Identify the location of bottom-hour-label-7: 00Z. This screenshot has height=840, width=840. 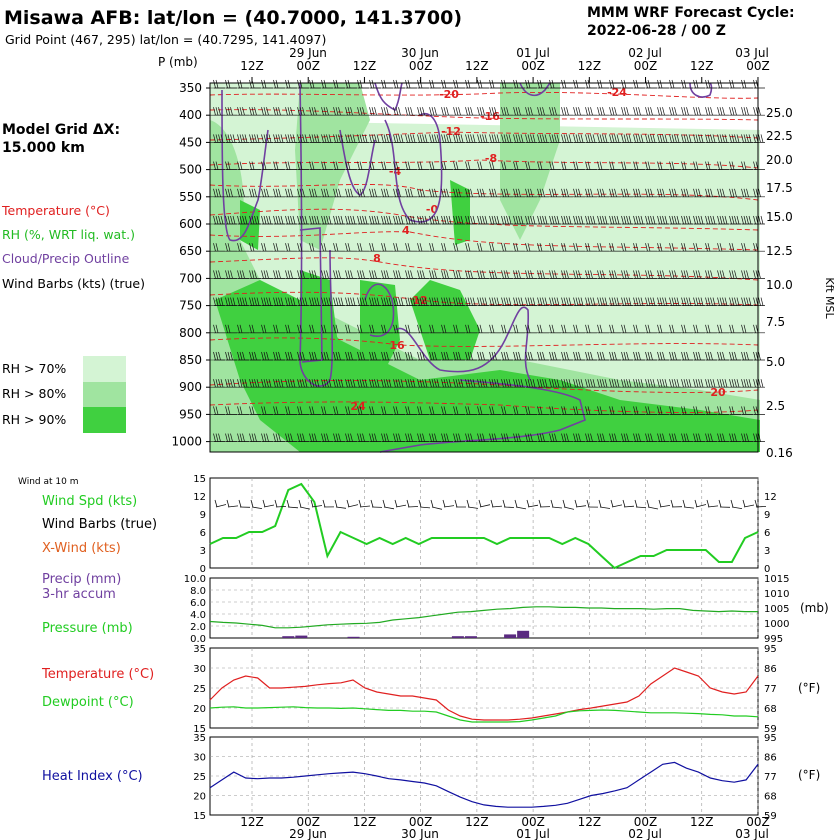
(646, 822).